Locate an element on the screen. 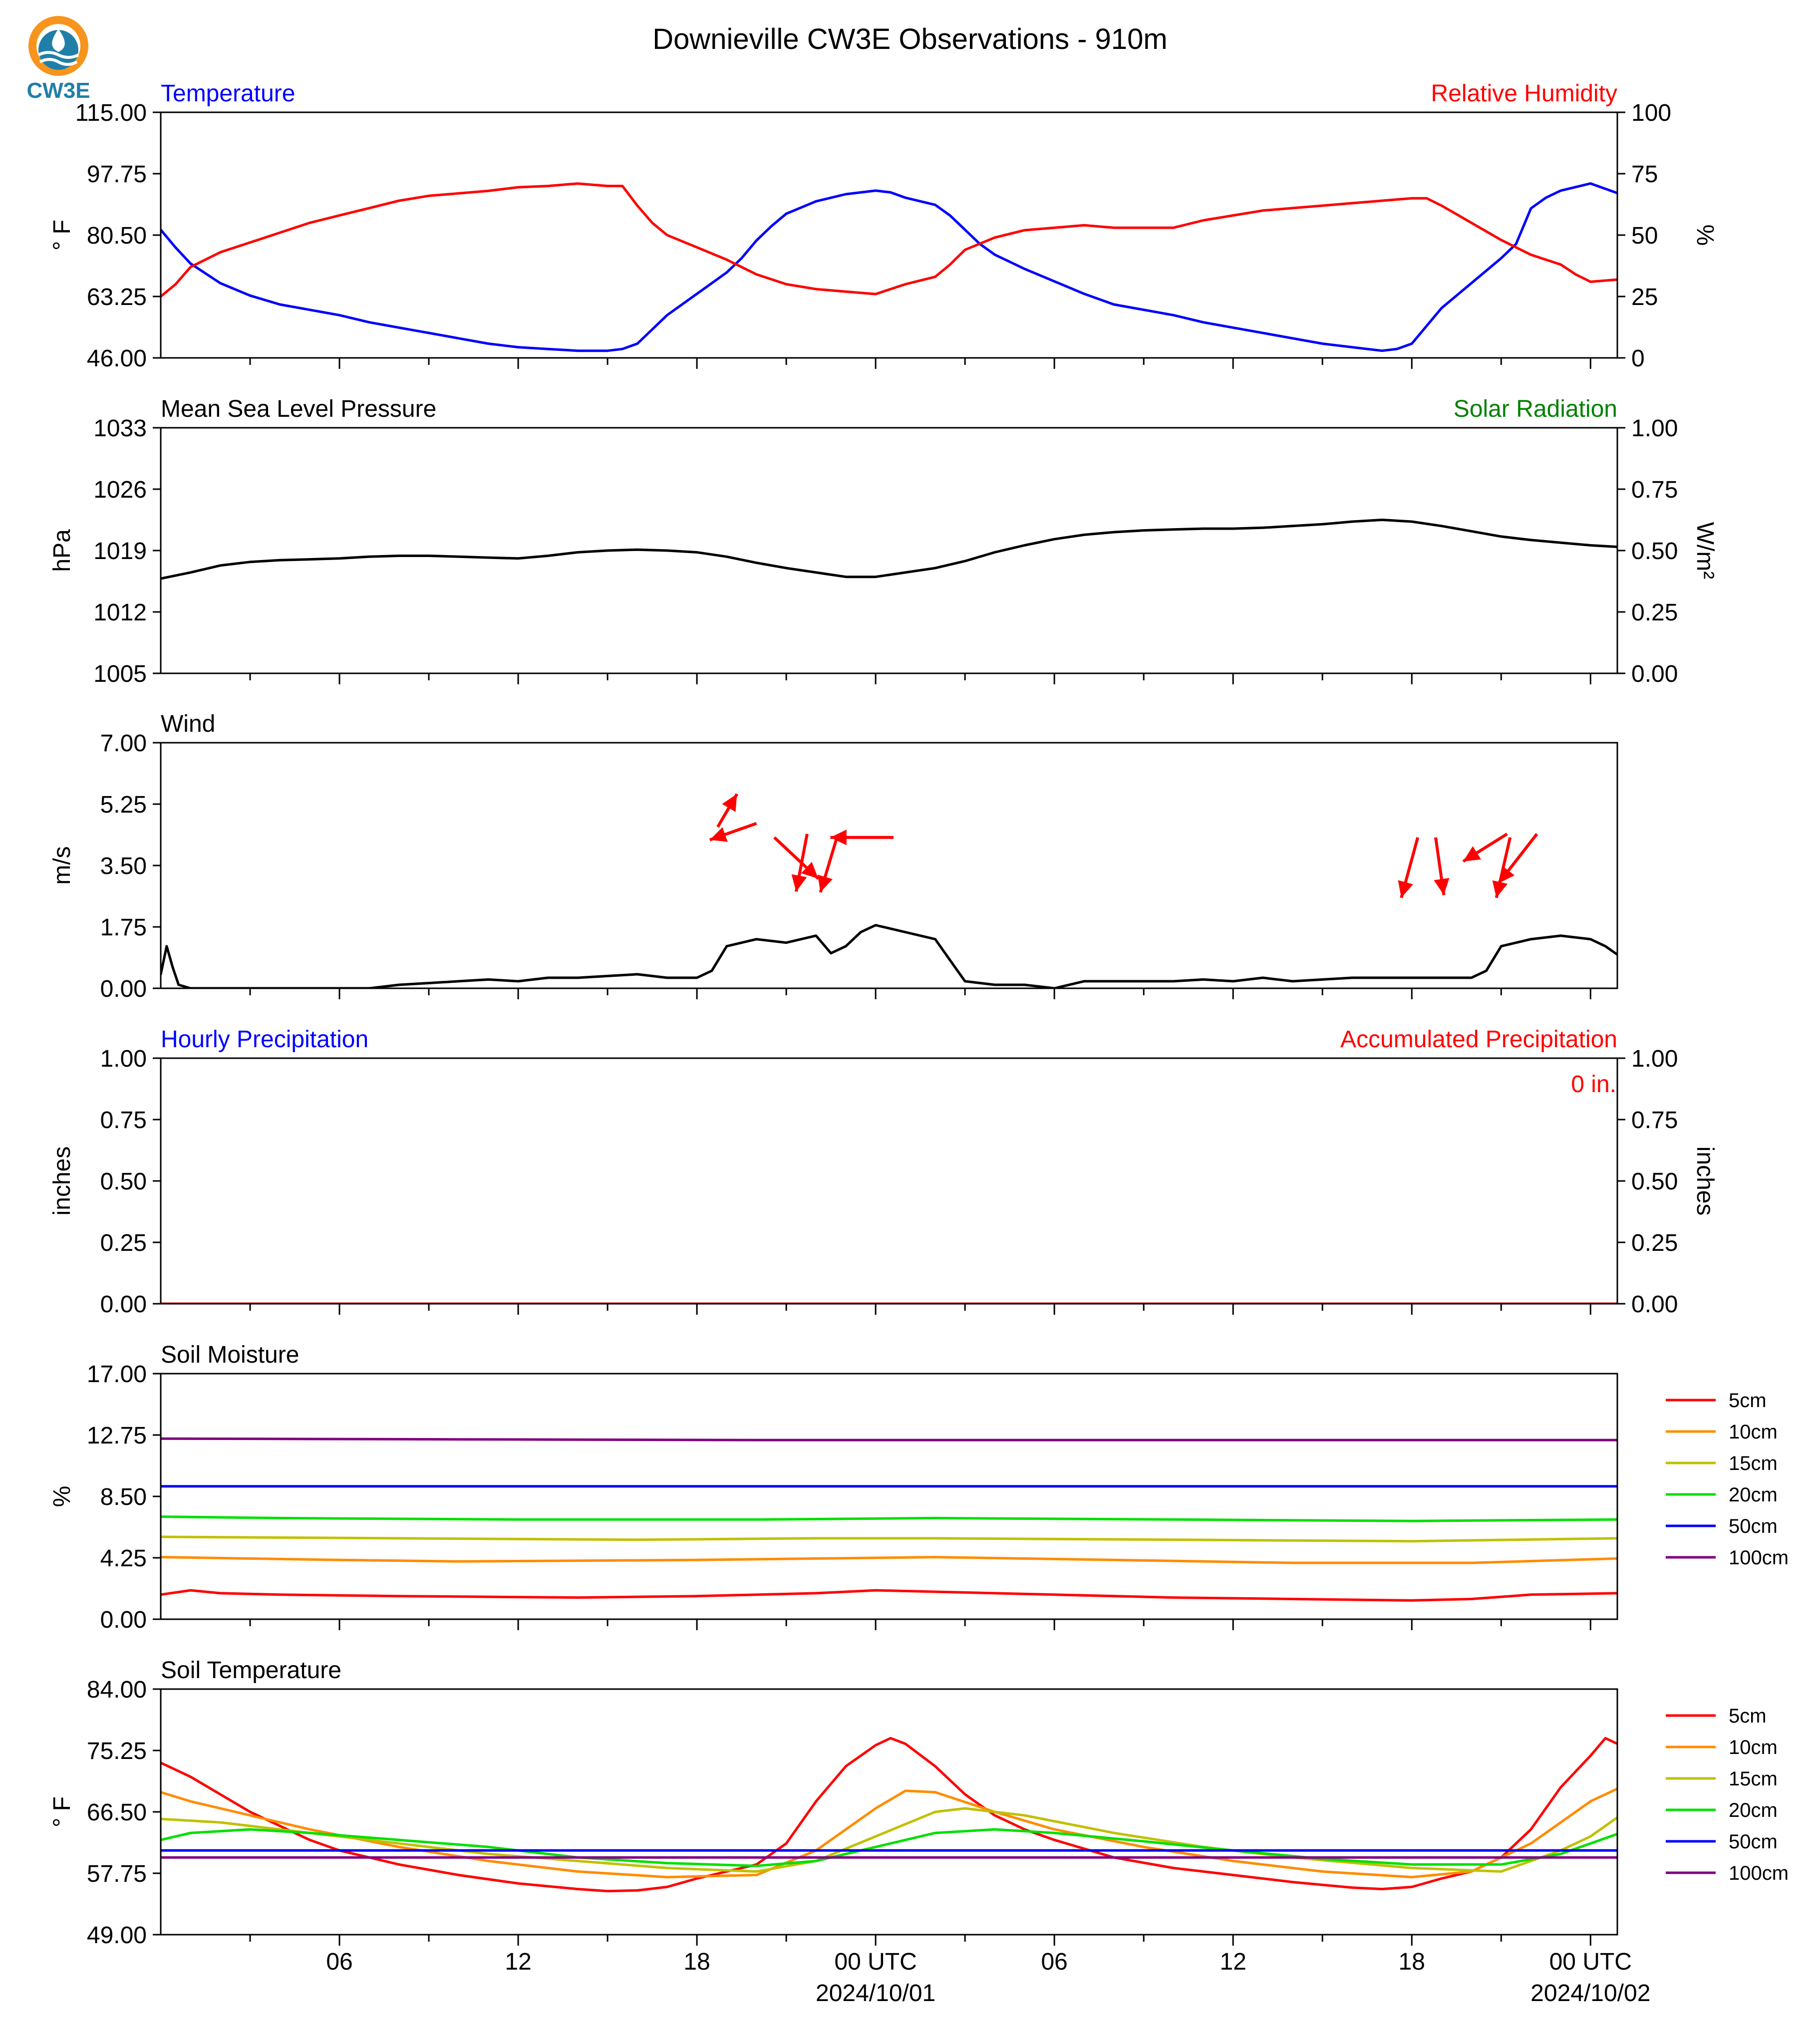 The height and width of the screenshot is (2028, 1820). y-axis-label: inches is located at coordinates (62, 1181).